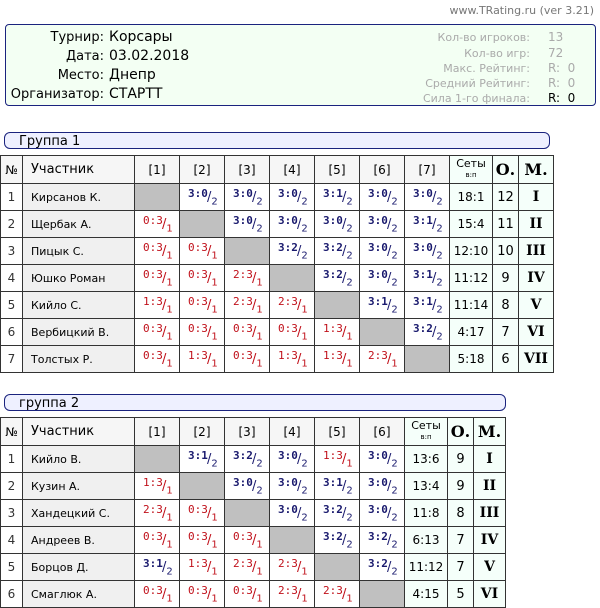 The width and height of the screenshot is (600, 608). I want to click on loss-result-cell: 1:3/1, so click(157, 305).